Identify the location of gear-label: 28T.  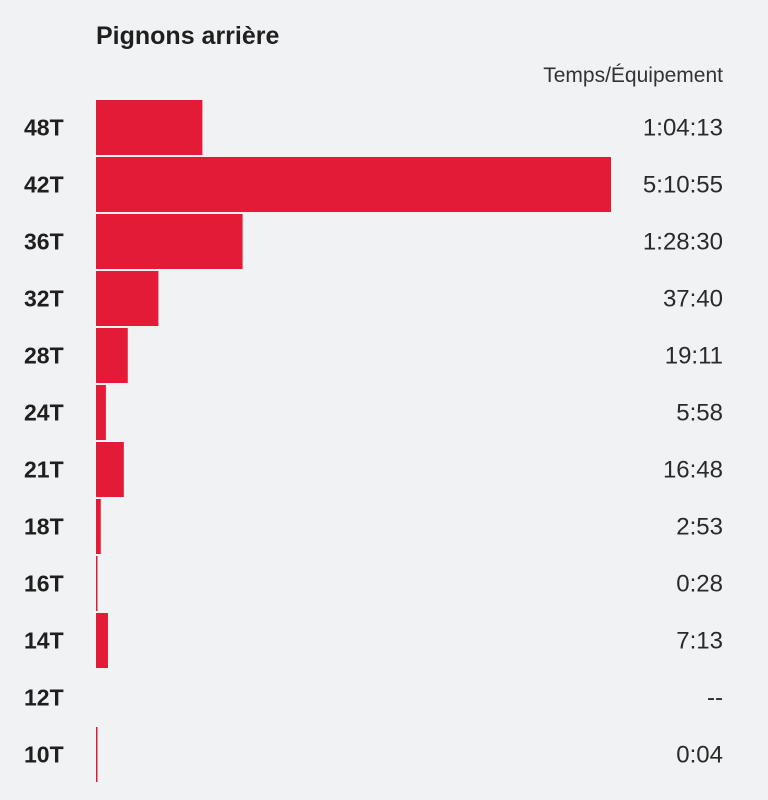
(44, 356).